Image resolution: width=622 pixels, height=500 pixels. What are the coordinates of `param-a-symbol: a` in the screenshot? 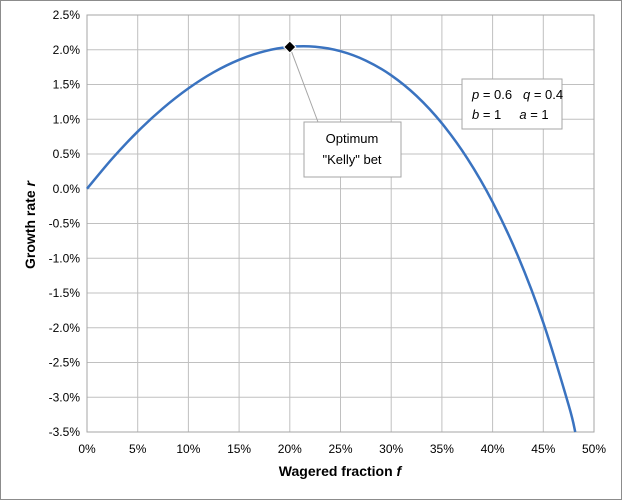 It's located at (522, 114).